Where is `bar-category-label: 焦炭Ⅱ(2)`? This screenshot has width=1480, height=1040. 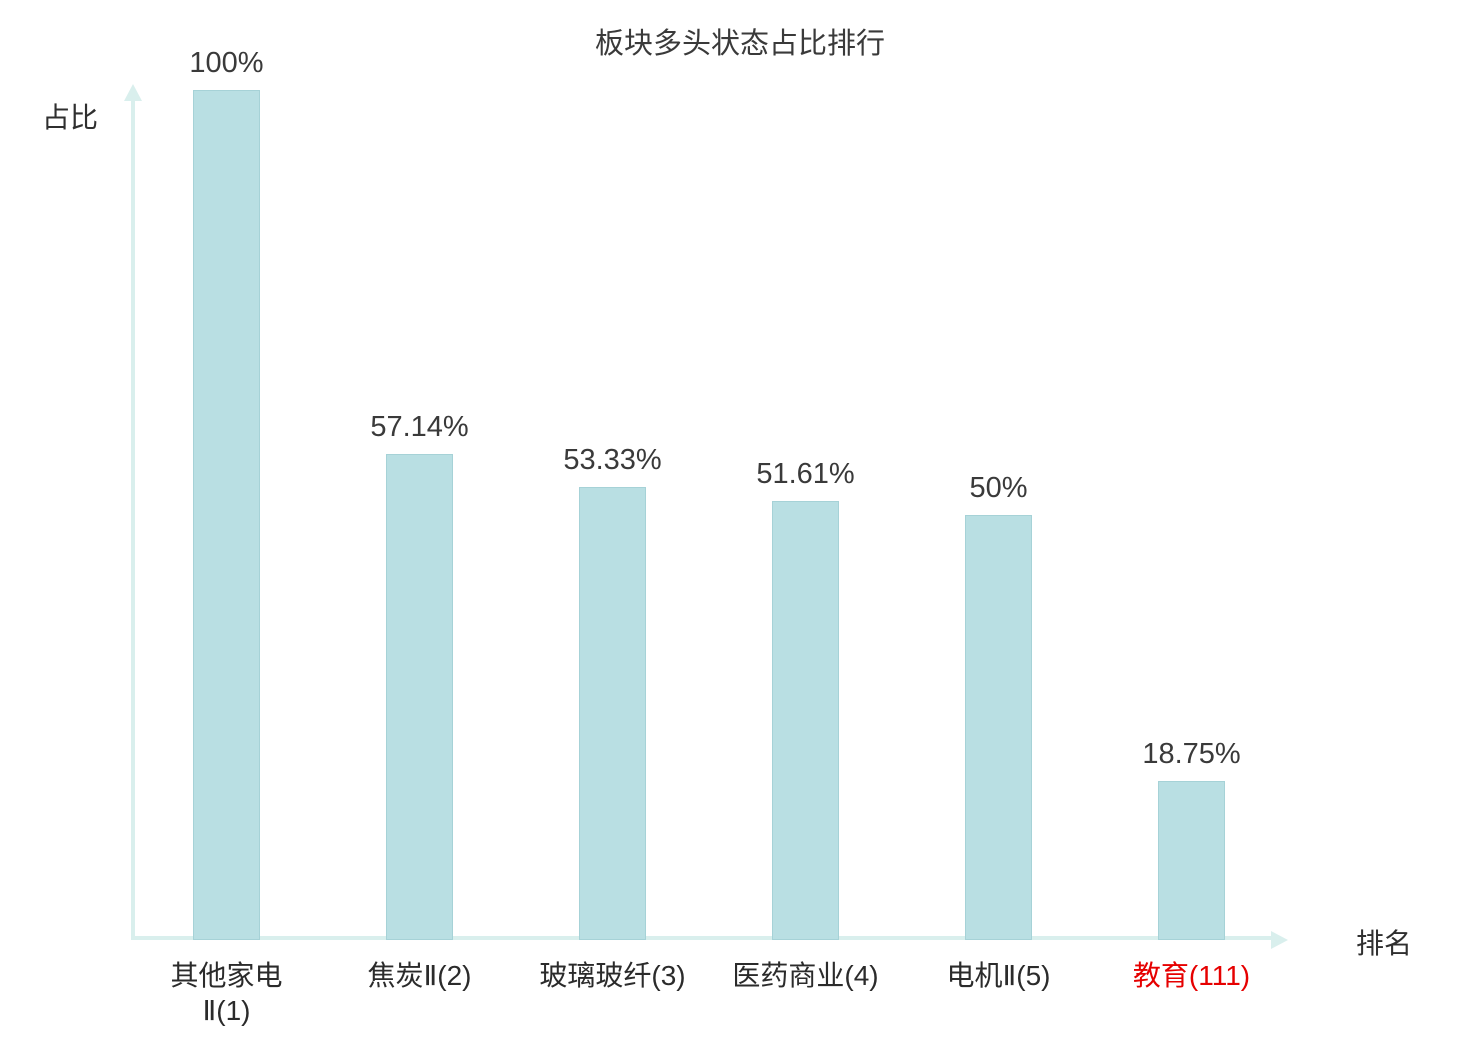 bar-category-label: 焦炭Ⅱ(2) is located at coordinates (419, 975).